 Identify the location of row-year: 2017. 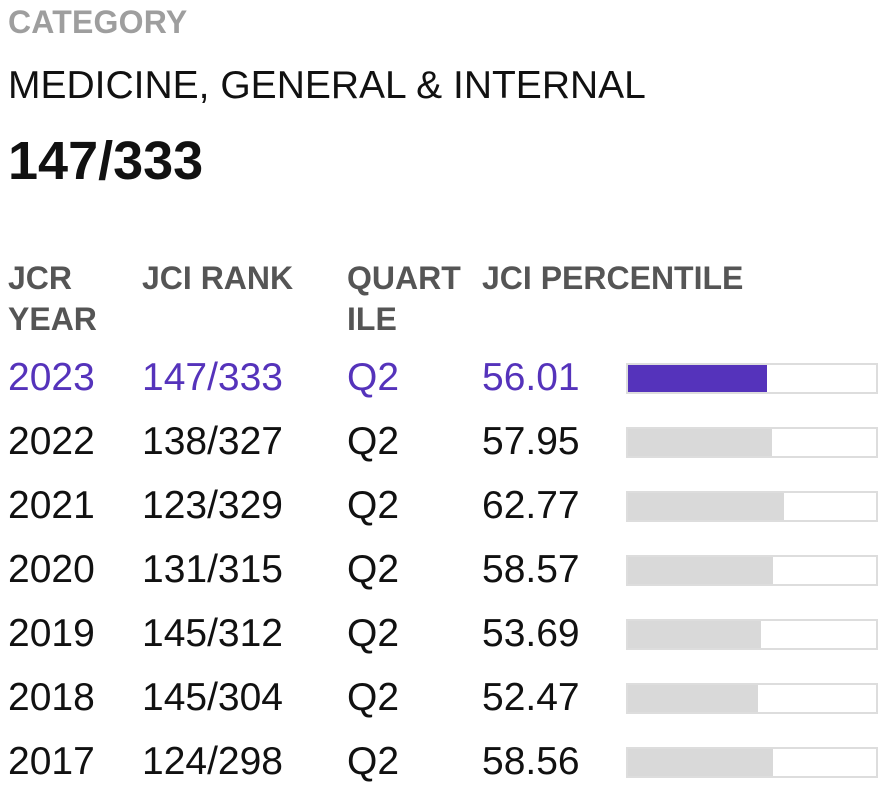
(51, 761).